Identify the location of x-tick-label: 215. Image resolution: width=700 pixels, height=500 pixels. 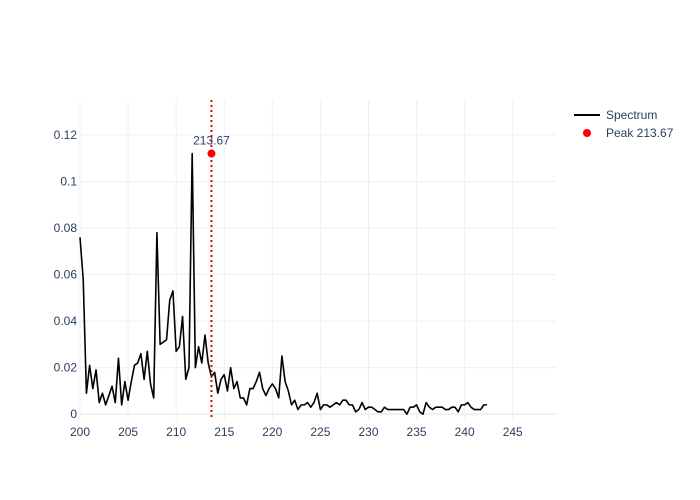
(224, 432).